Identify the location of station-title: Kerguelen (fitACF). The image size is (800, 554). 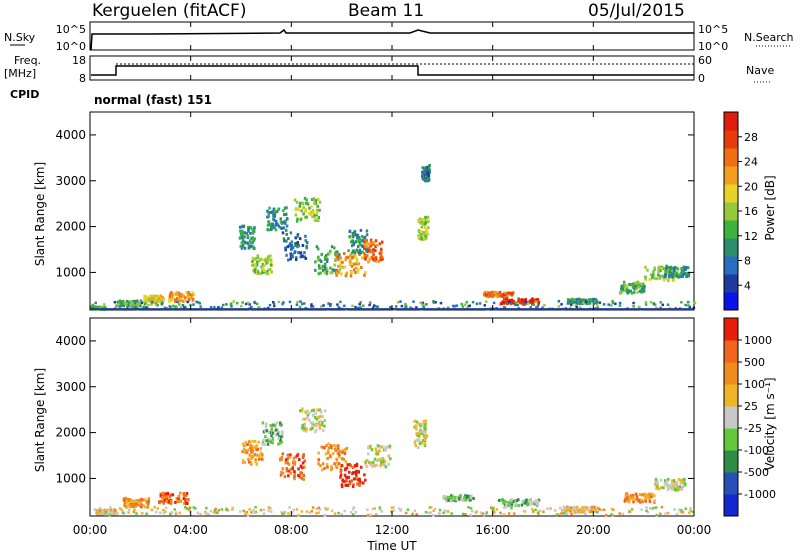
(169, 11).